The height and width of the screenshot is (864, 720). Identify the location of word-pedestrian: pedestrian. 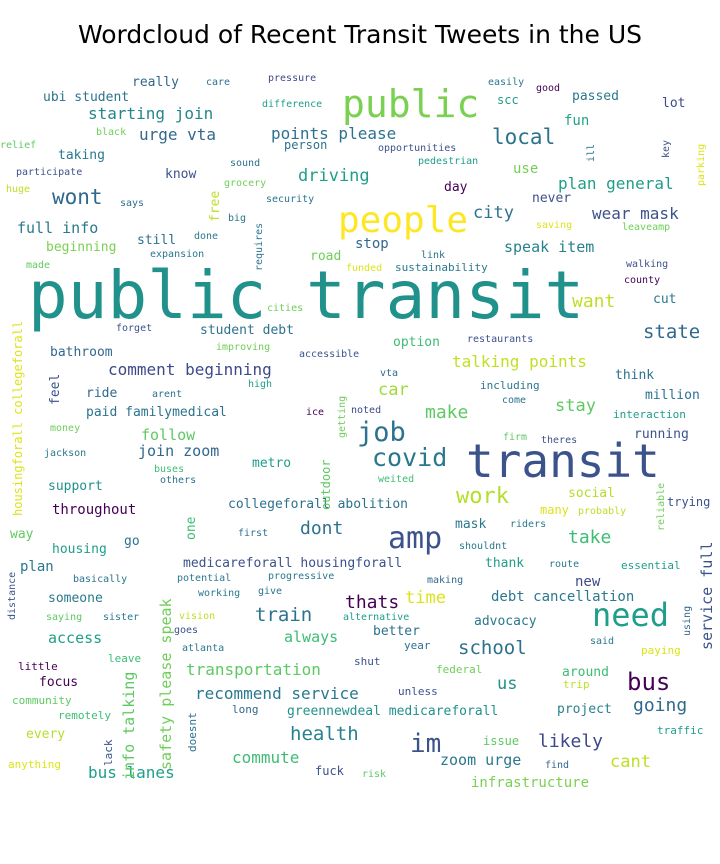
(448, 161).